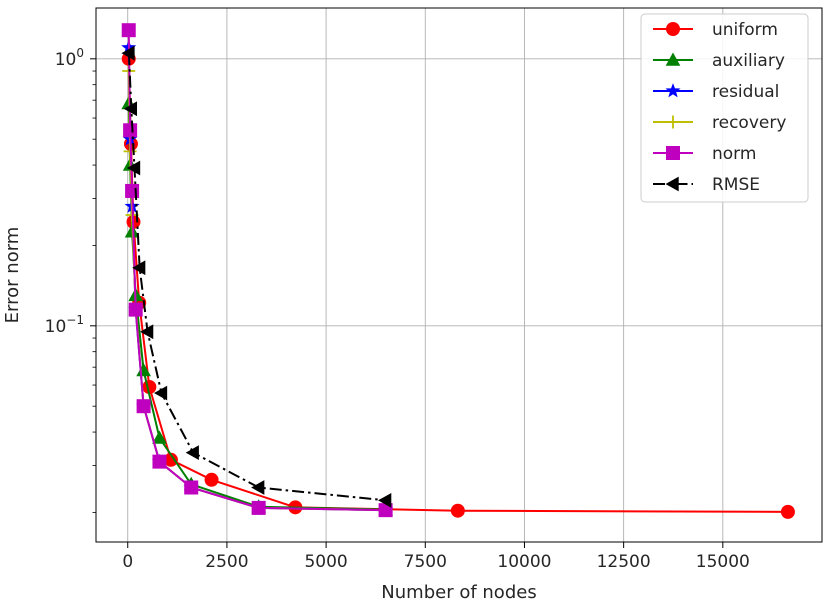  I want to click on x-tick-label: 10000, so click(524, 562).